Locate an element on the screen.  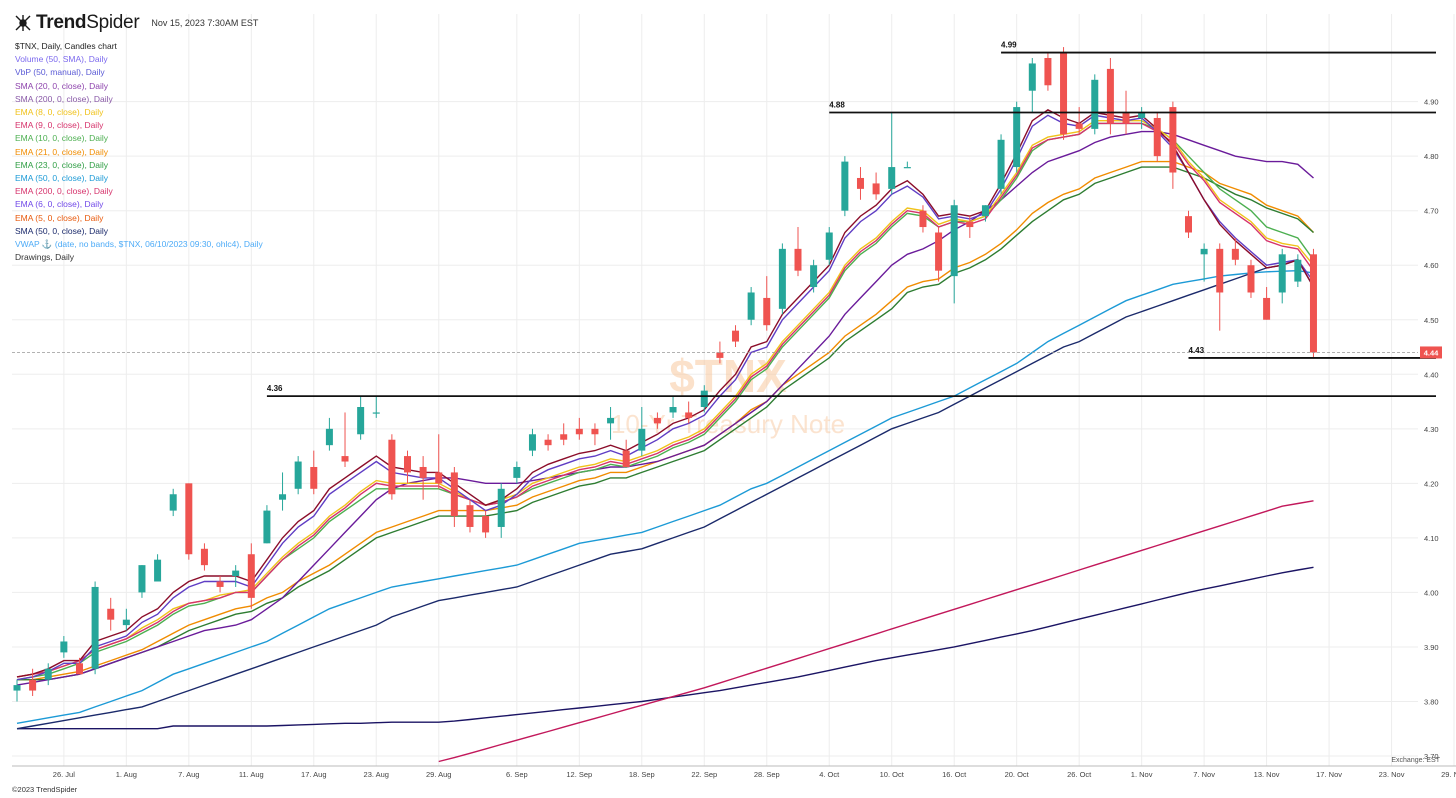
indicator-legend-item: Drawings, Daily is located at coordinates (45, 257).